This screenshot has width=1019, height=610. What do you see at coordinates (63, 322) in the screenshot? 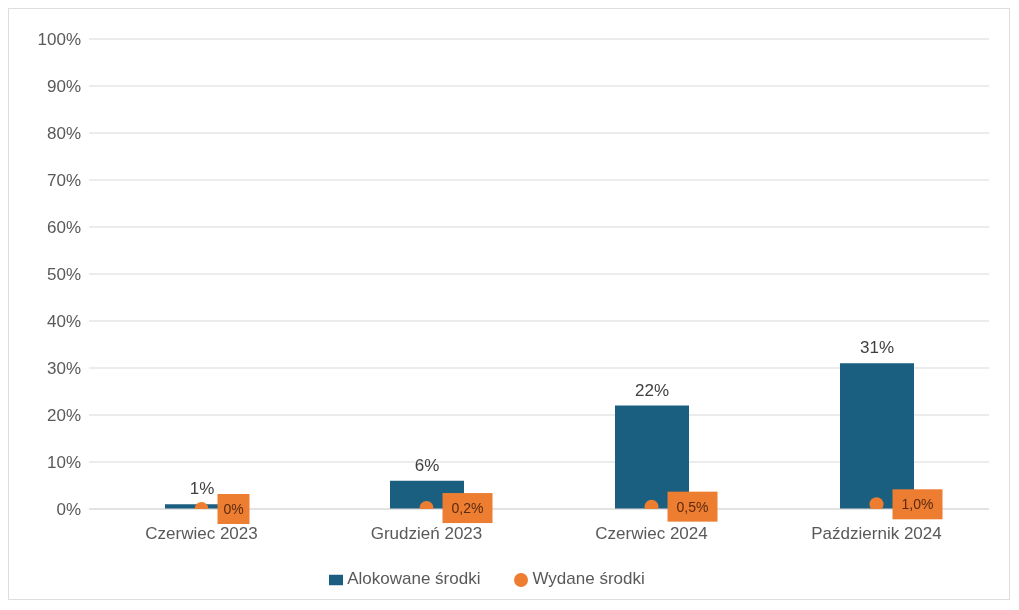
I see `y-tick-label: 40%` at bounding box center [63, 322].